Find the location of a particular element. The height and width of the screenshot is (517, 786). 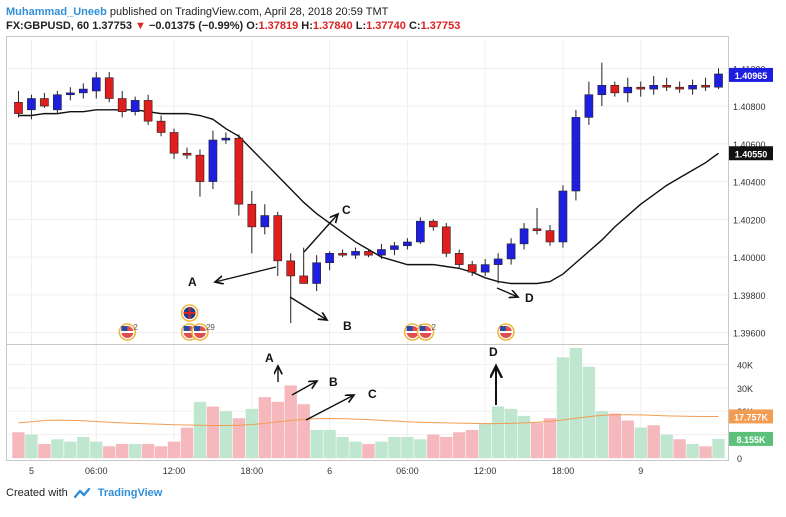

tradingview-brand-link: TradingView is located at coordinates (130, 493).